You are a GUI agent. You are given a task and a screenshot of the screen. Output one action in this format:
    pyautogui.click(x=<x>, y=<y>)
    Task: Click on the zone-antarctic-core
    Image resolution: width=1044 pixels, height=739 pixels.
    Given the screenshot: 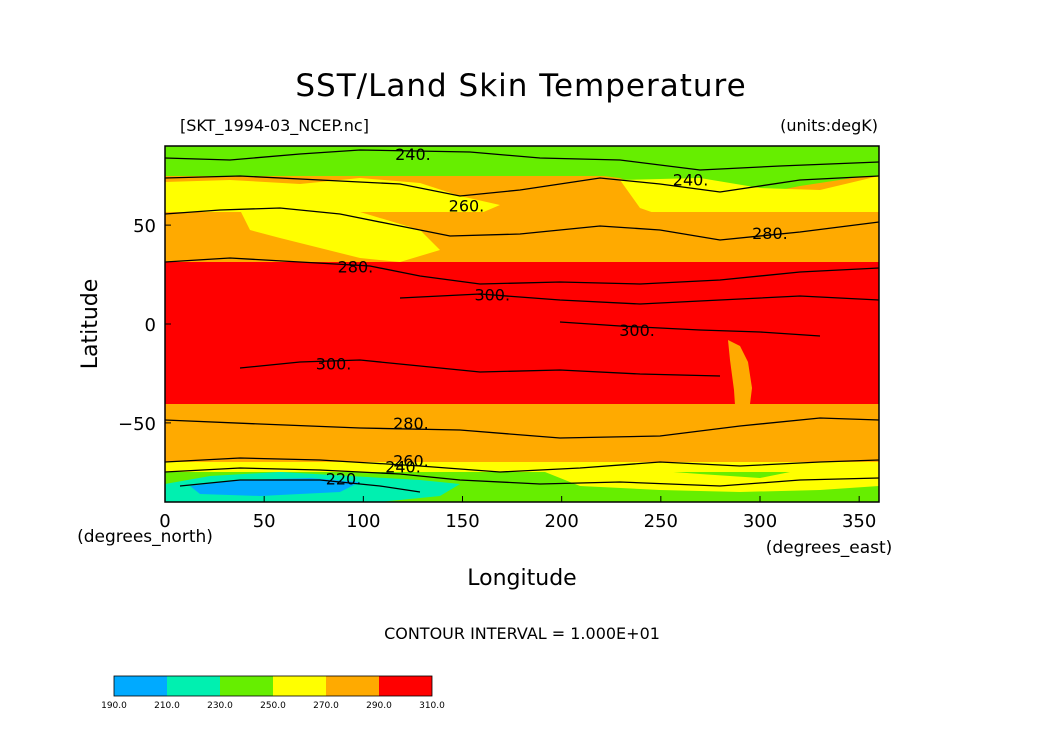 What is the action you would take?
    pyautogui.click(x=275, y=487)
    